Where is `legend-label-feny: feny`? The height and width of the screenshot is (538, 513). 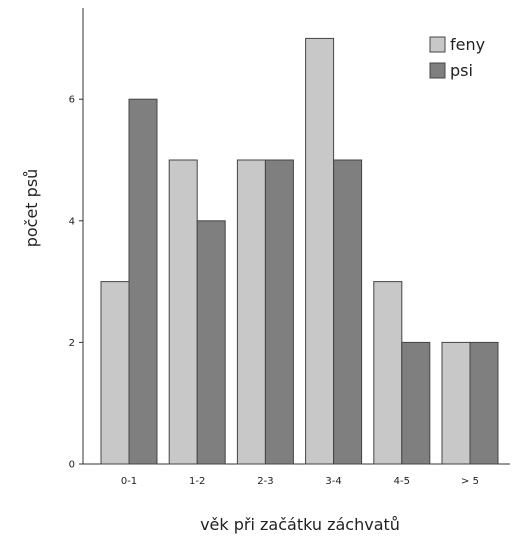
legend-label-feny: feny is located at coordinates (467, 44).